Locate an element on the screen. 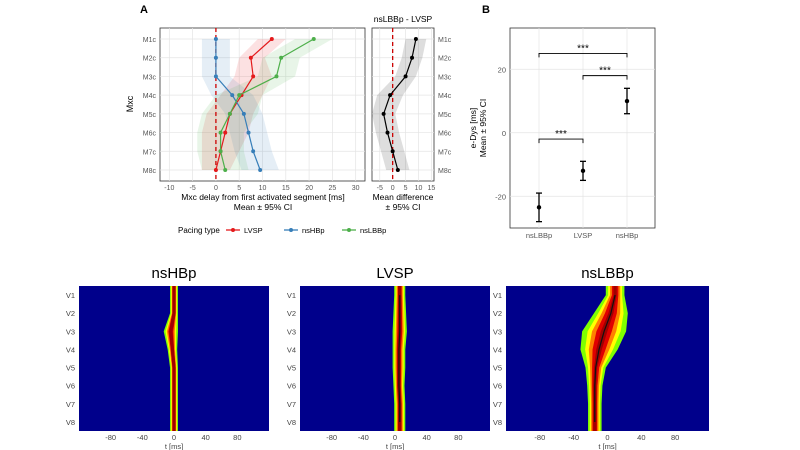 Image resolution: width=800 pixels, height=450 pixels. x-tick-label: -5 is located at coordinates (192, 188).